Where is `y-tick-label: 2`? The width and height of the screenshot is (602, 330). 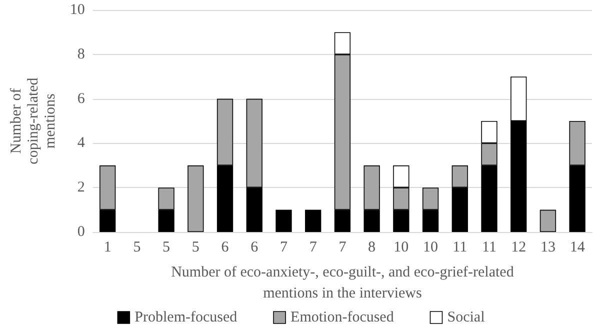
y-tick-label: 2 is located at coordinates (81, 188).